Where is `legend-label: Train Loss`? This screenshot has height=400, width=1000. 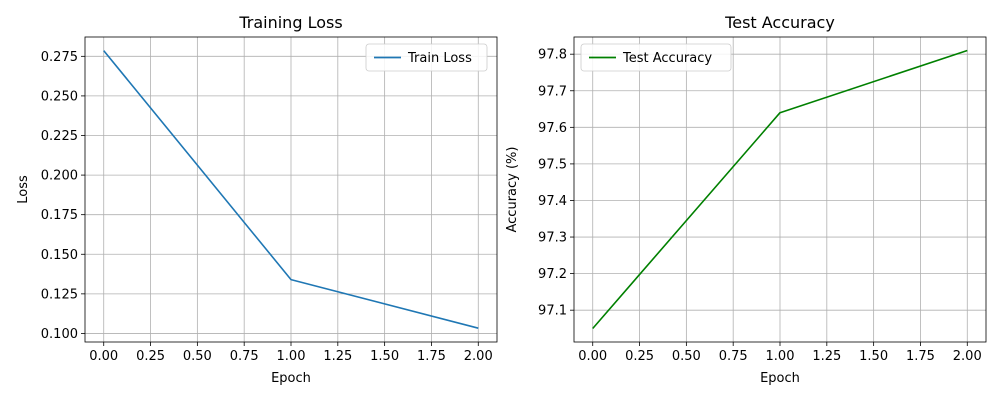 legend-label: Train Loss is located at coordinates (439, 58).